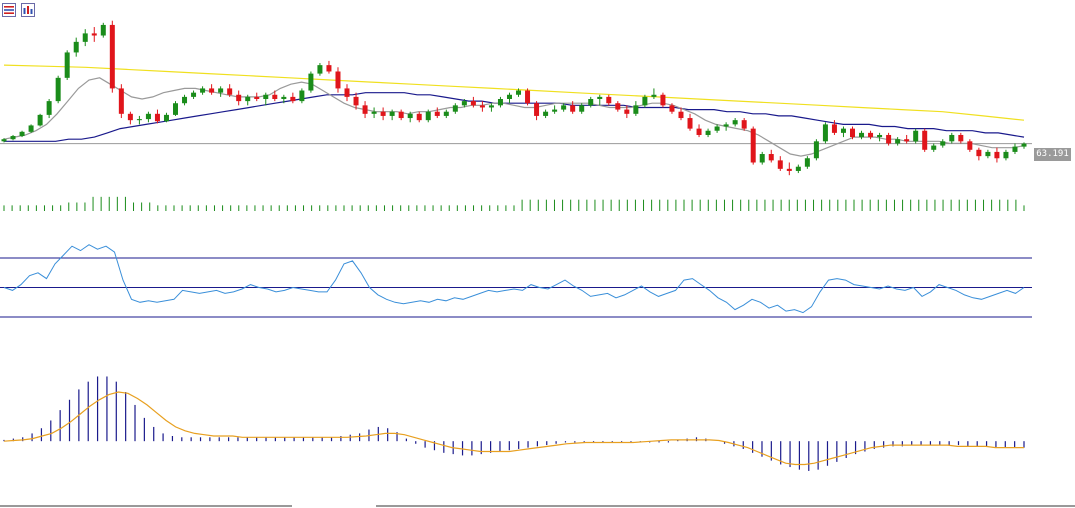  I want to click on current-price-label: 63.191, so click(1052, 154).